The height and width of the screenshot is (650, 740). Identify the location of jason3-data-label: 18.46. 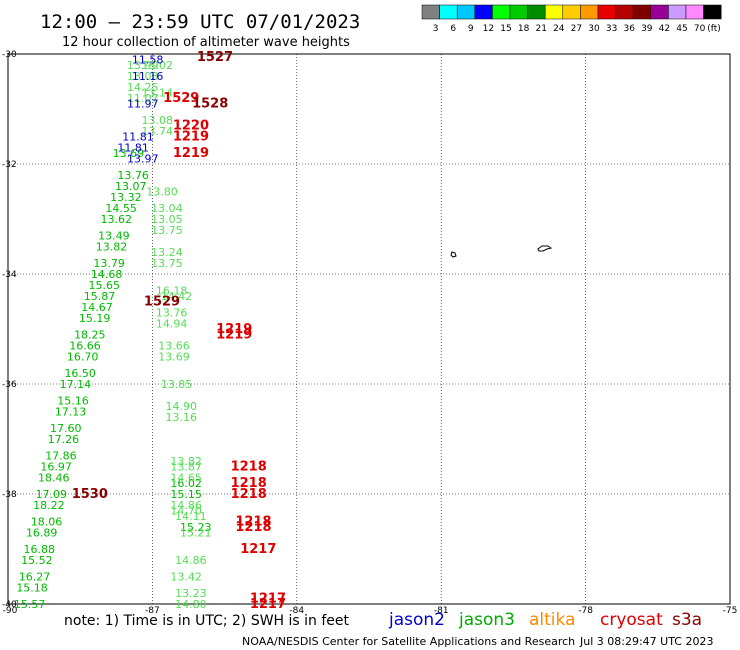
(54, 478).